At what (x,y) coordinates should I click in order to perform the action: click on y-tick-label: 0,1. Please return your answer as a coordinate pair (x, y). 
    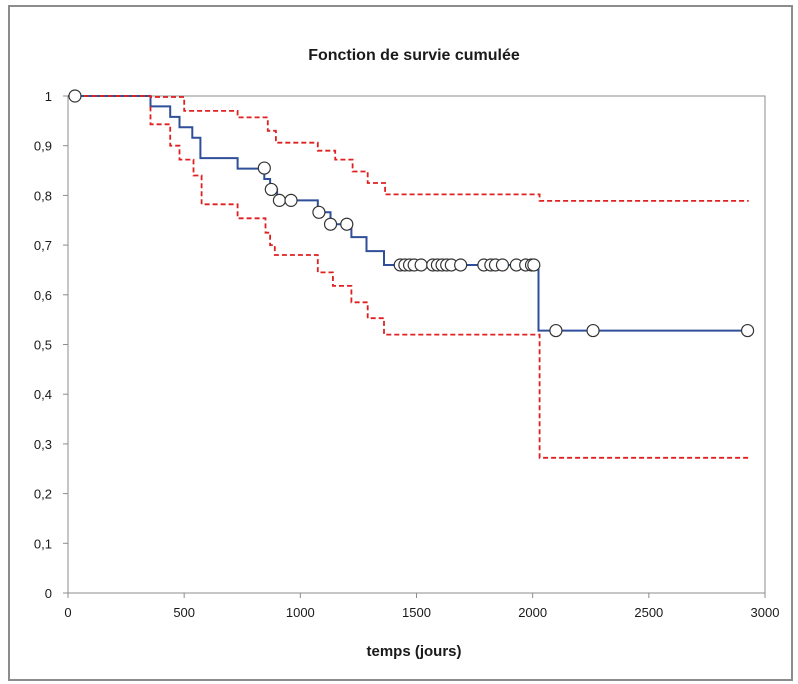
    Looking at the image, I should click on (43, 543).